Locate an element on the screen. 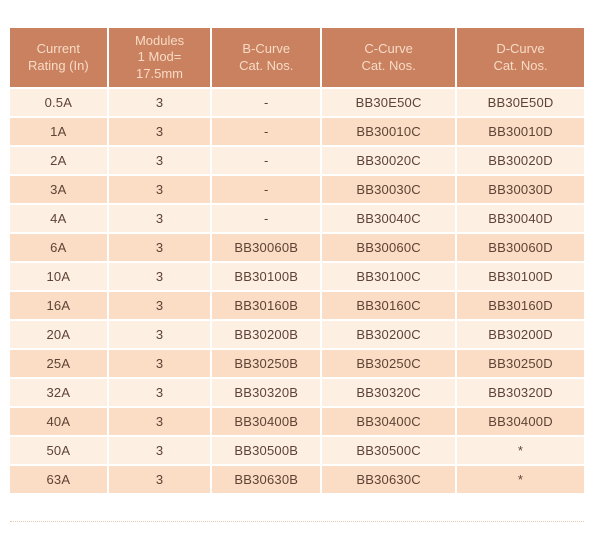 The height and width of the screenshot is (536, 612). table-row: 50A 3 BB30500B BB30500C * is located at coordinates (297, 450).